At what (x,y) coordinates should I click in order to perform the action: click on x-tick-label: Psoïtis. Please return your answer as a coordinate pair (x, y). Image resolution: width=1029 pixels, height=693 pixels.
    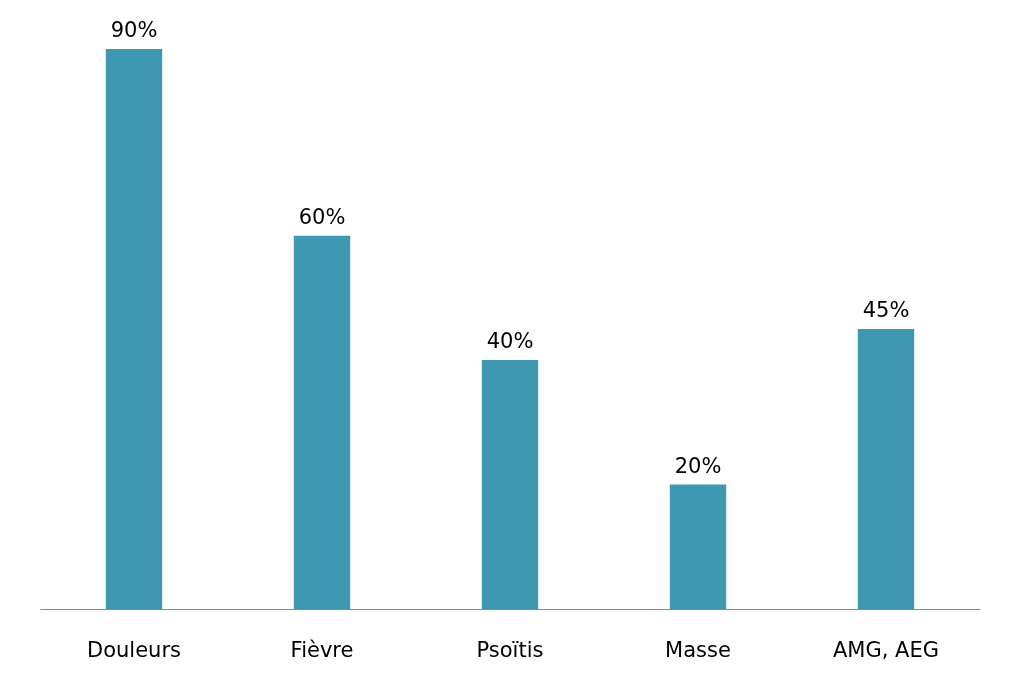
    Looking at the image, I should click on (510, 649).